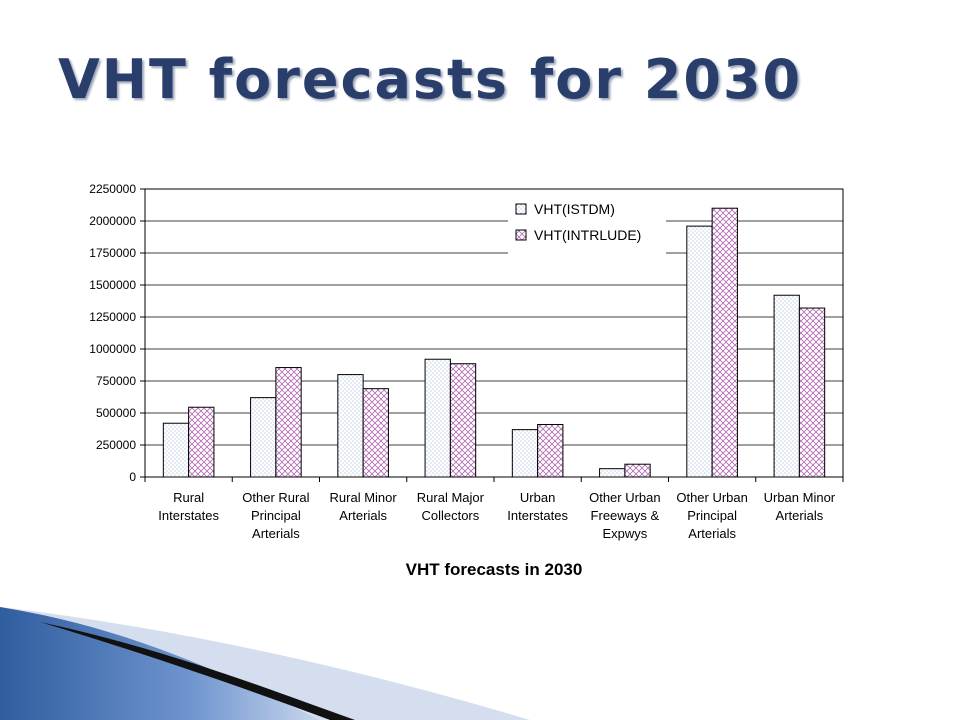  I want to click on y-tick-label: 2000000, so click(112, 221).